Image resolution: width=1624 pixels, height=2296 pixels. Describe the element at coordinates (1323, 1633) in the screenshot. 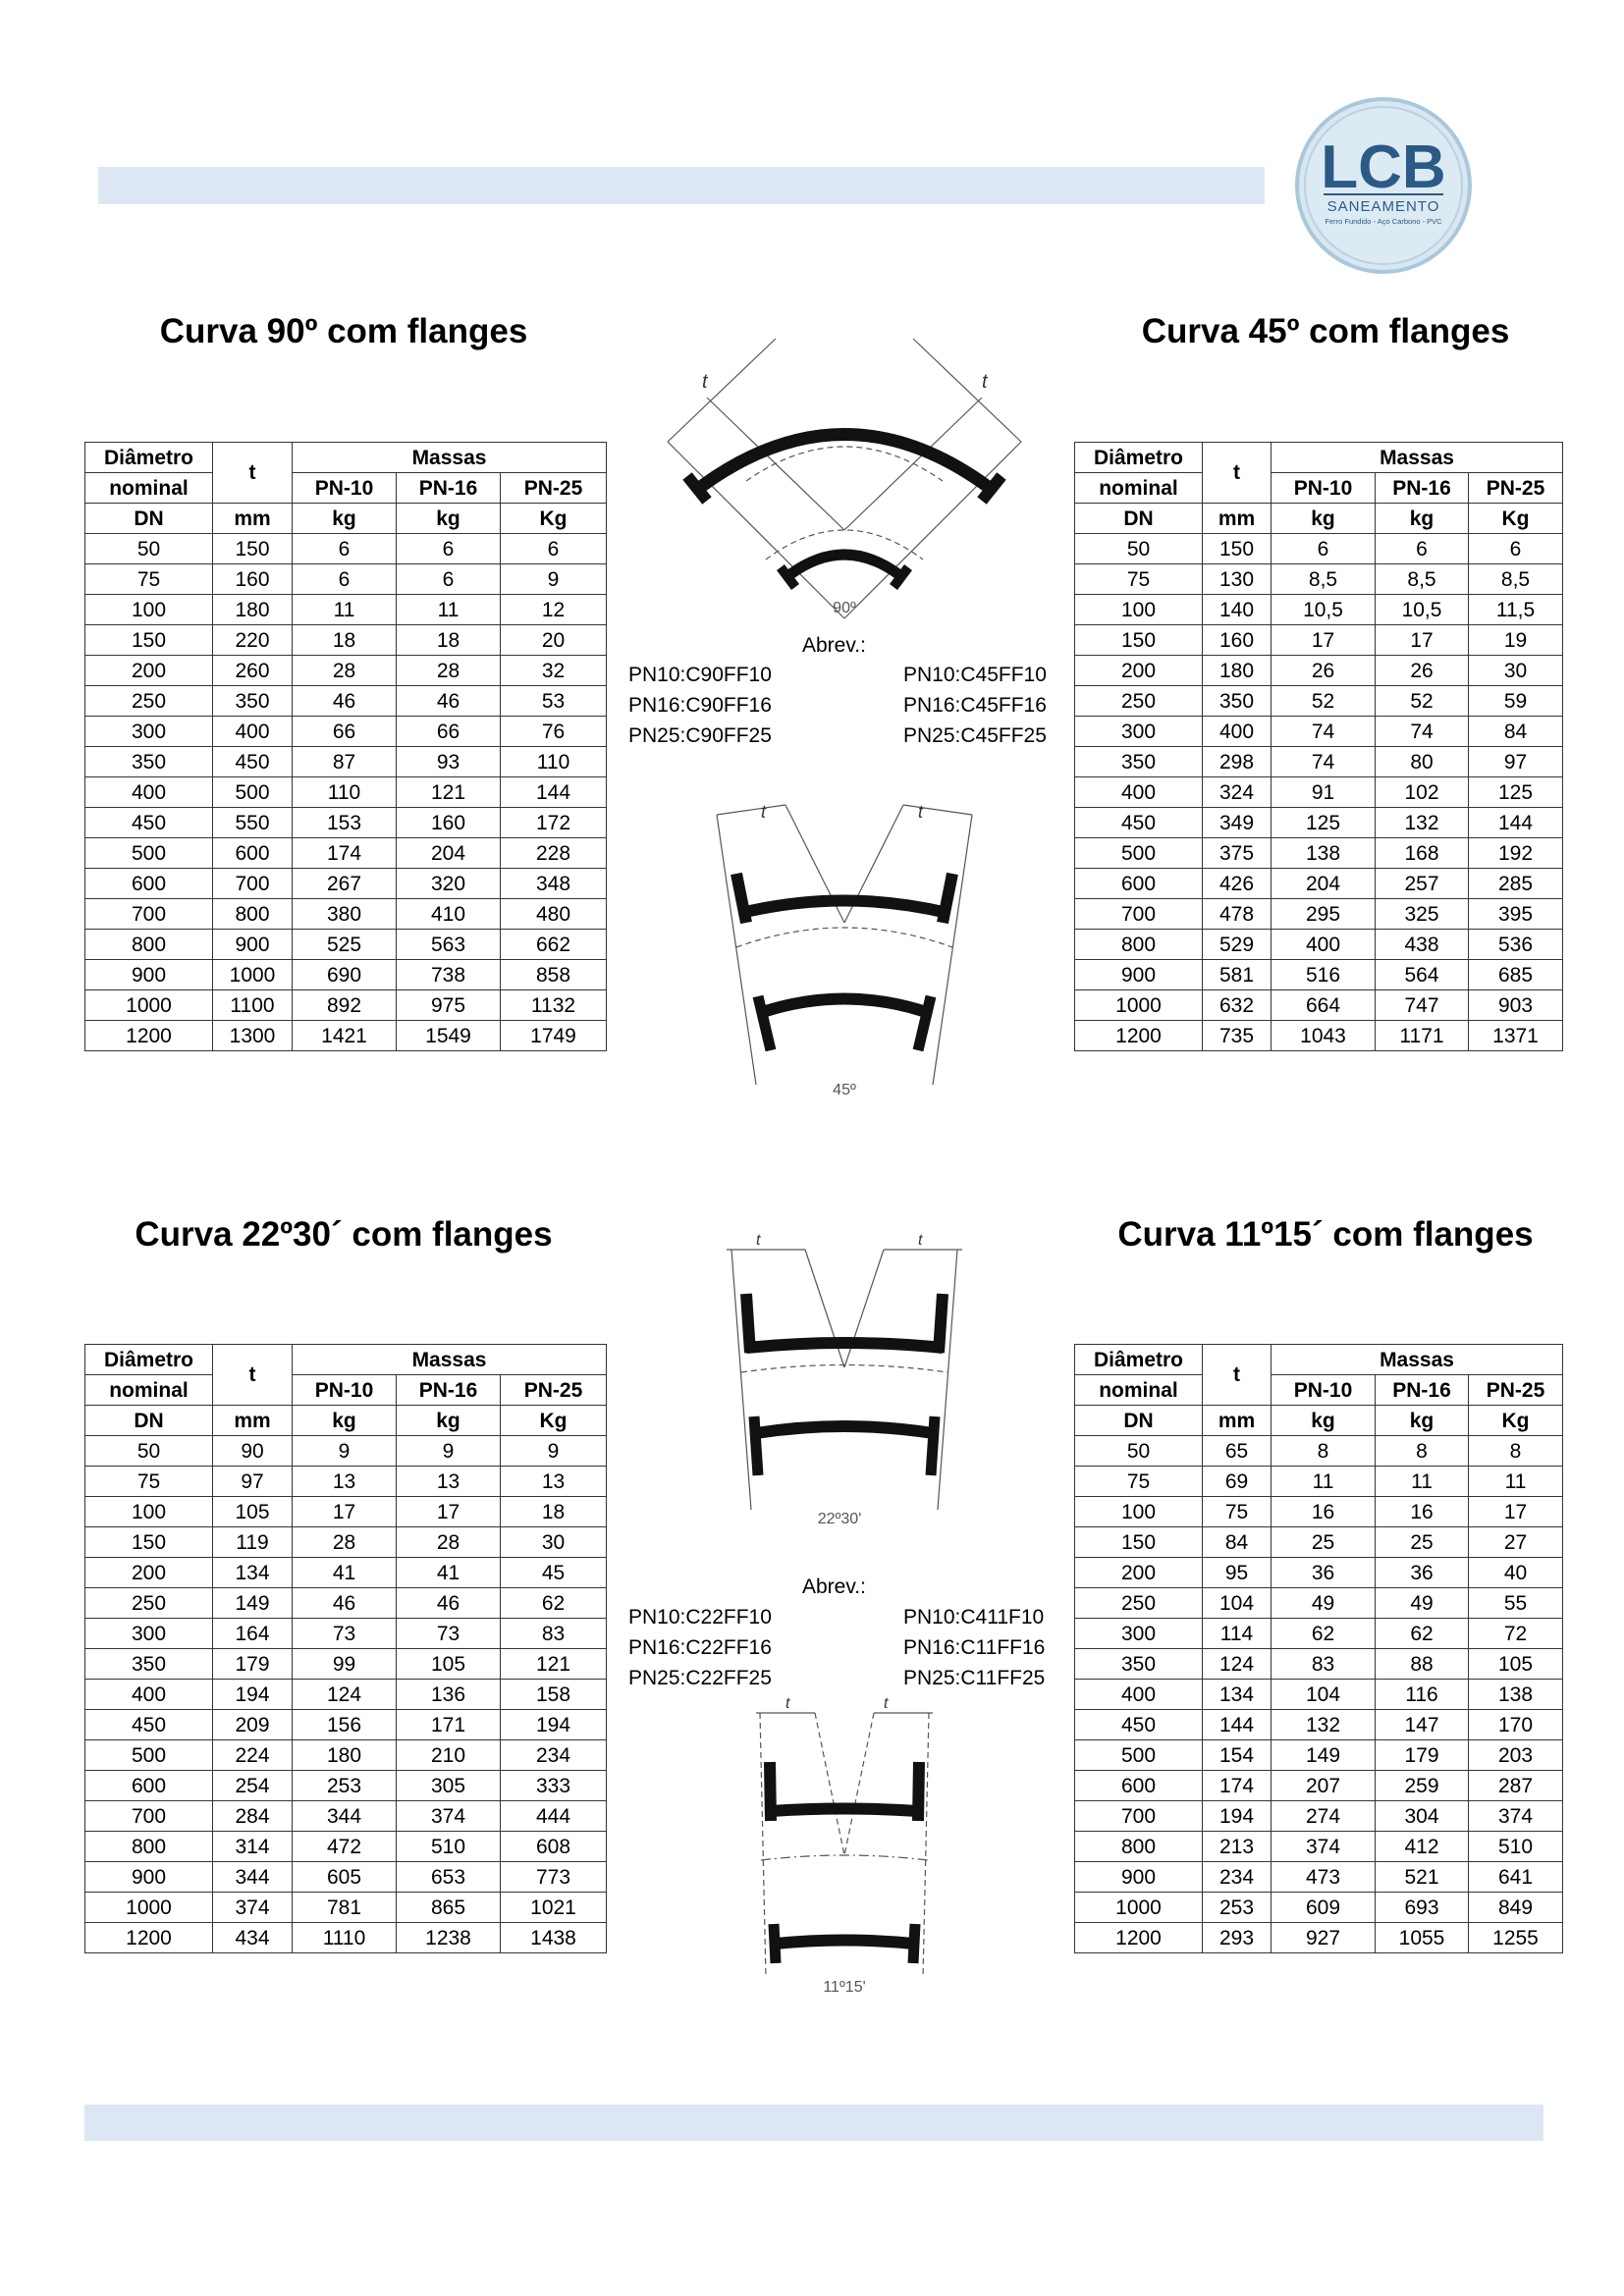

I see `table-cell: 62` at that location.